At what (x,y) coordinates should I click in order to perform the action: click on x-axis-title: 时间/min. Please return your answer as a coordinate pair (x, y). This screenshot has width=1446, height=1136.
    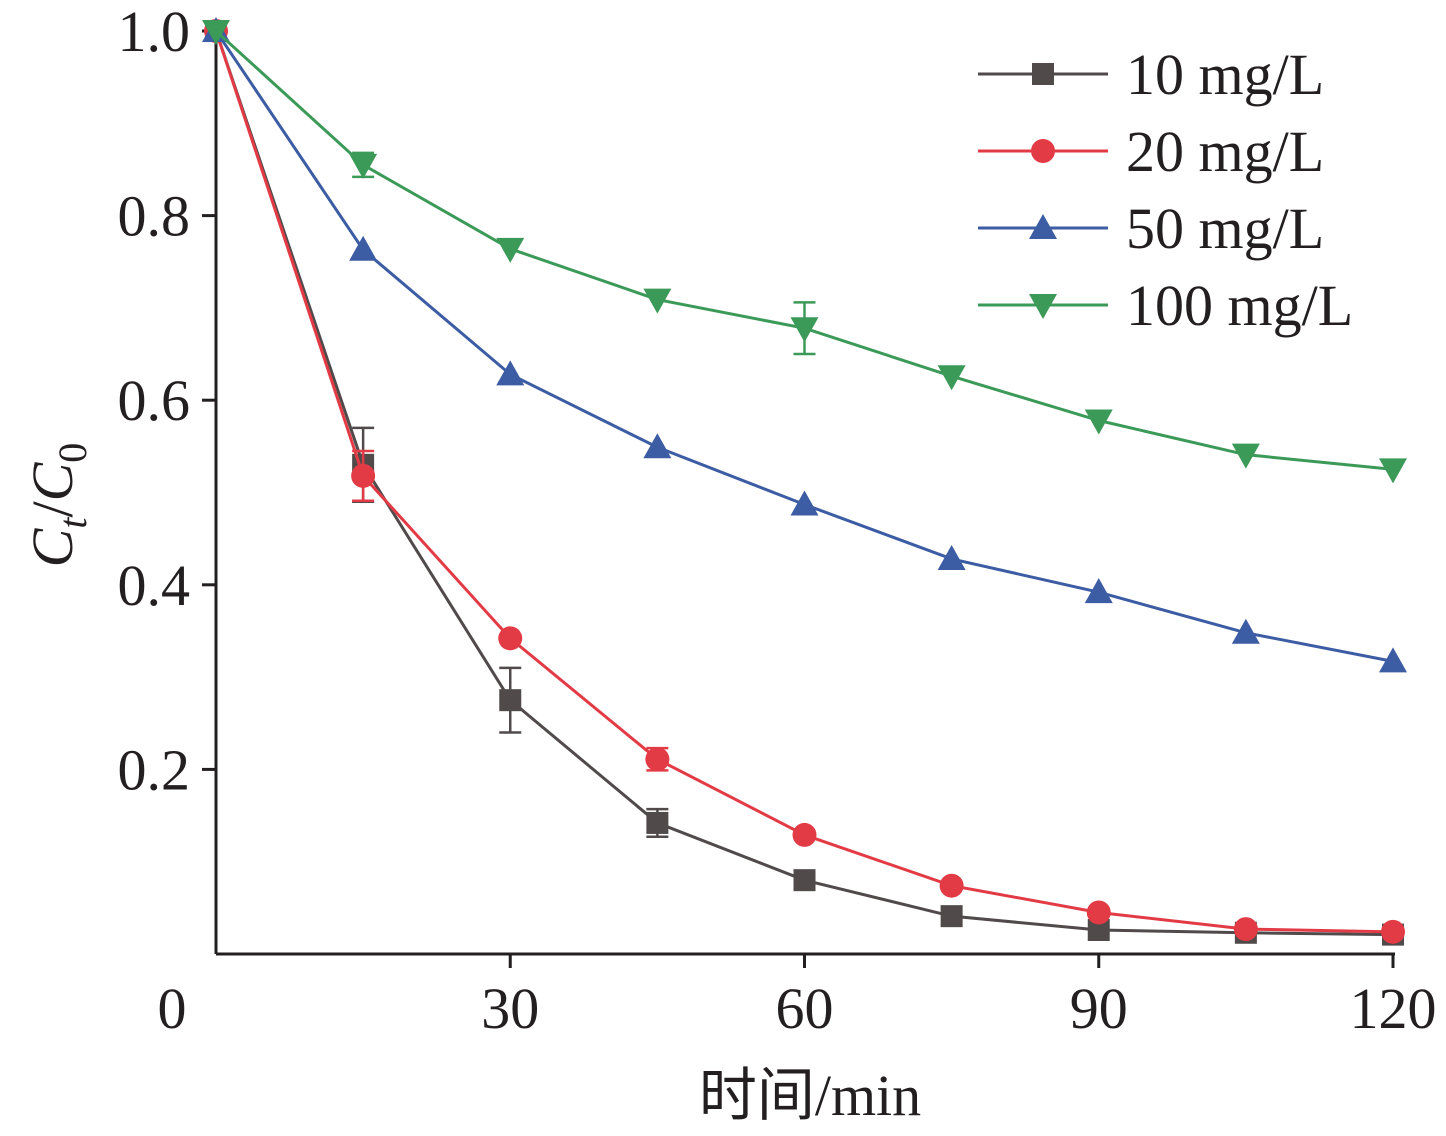
    Looking at the image, I should click on (810, 1095).